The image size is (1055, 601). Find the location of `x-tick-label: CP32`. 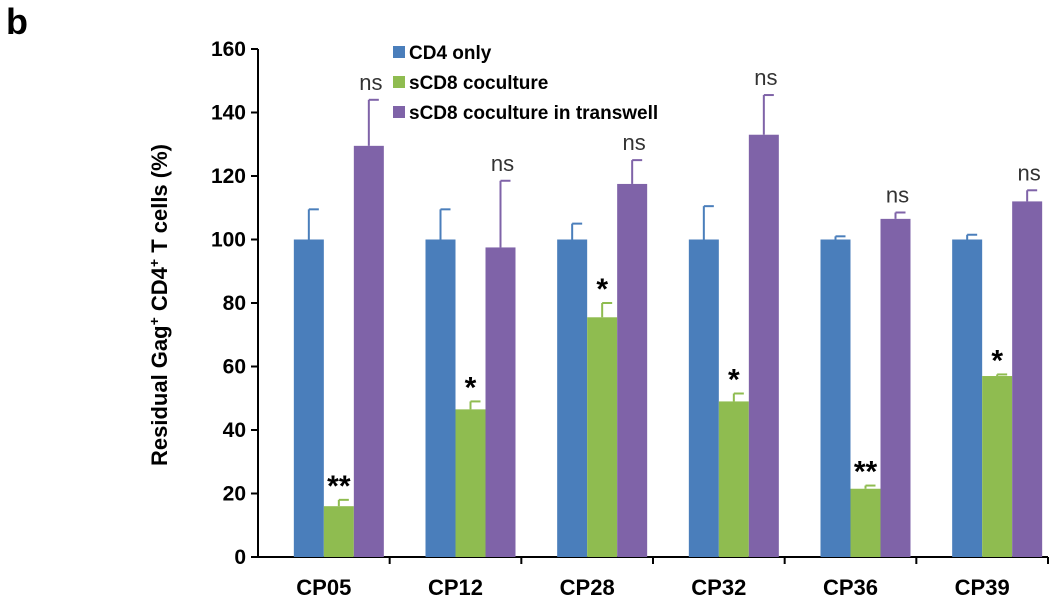

x-tick-label: CP32 is located at coordinates (718, 587).